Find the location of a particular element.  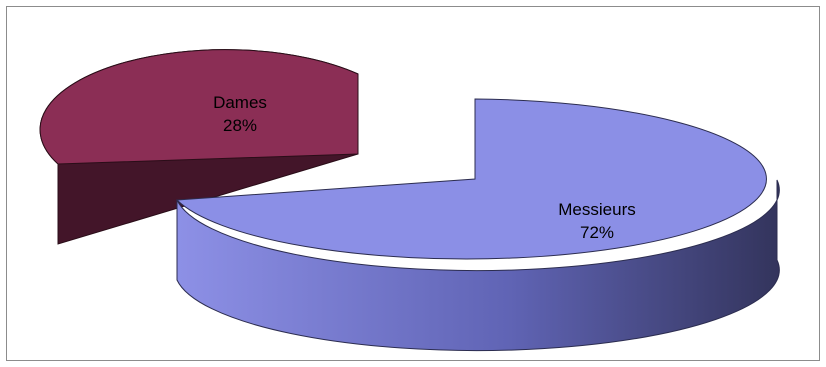

slice-label-dames: Dames is located at coordinates (240, 102).